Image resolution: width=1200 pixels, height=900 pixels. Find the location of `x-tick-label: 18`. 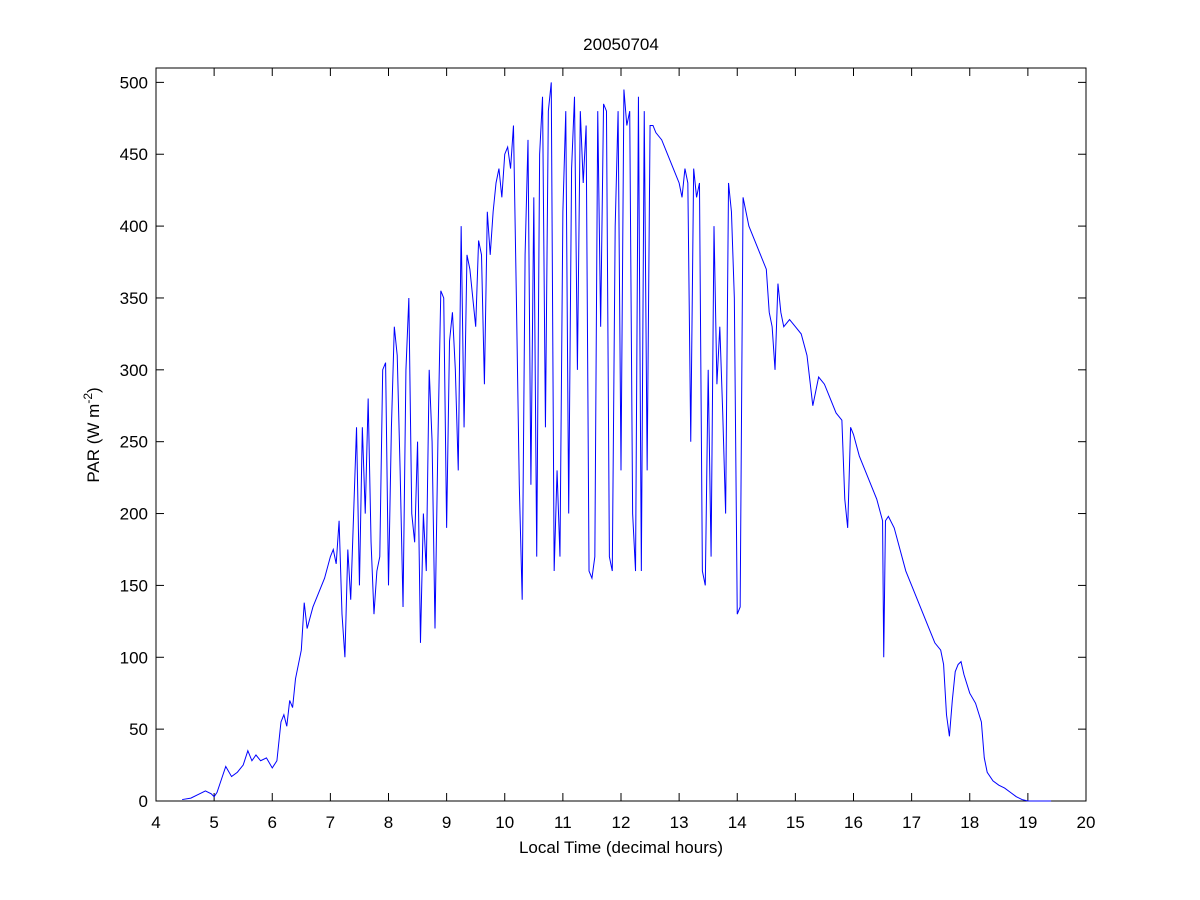

x-tick-label: 18 is located at coordinates (969, 822).